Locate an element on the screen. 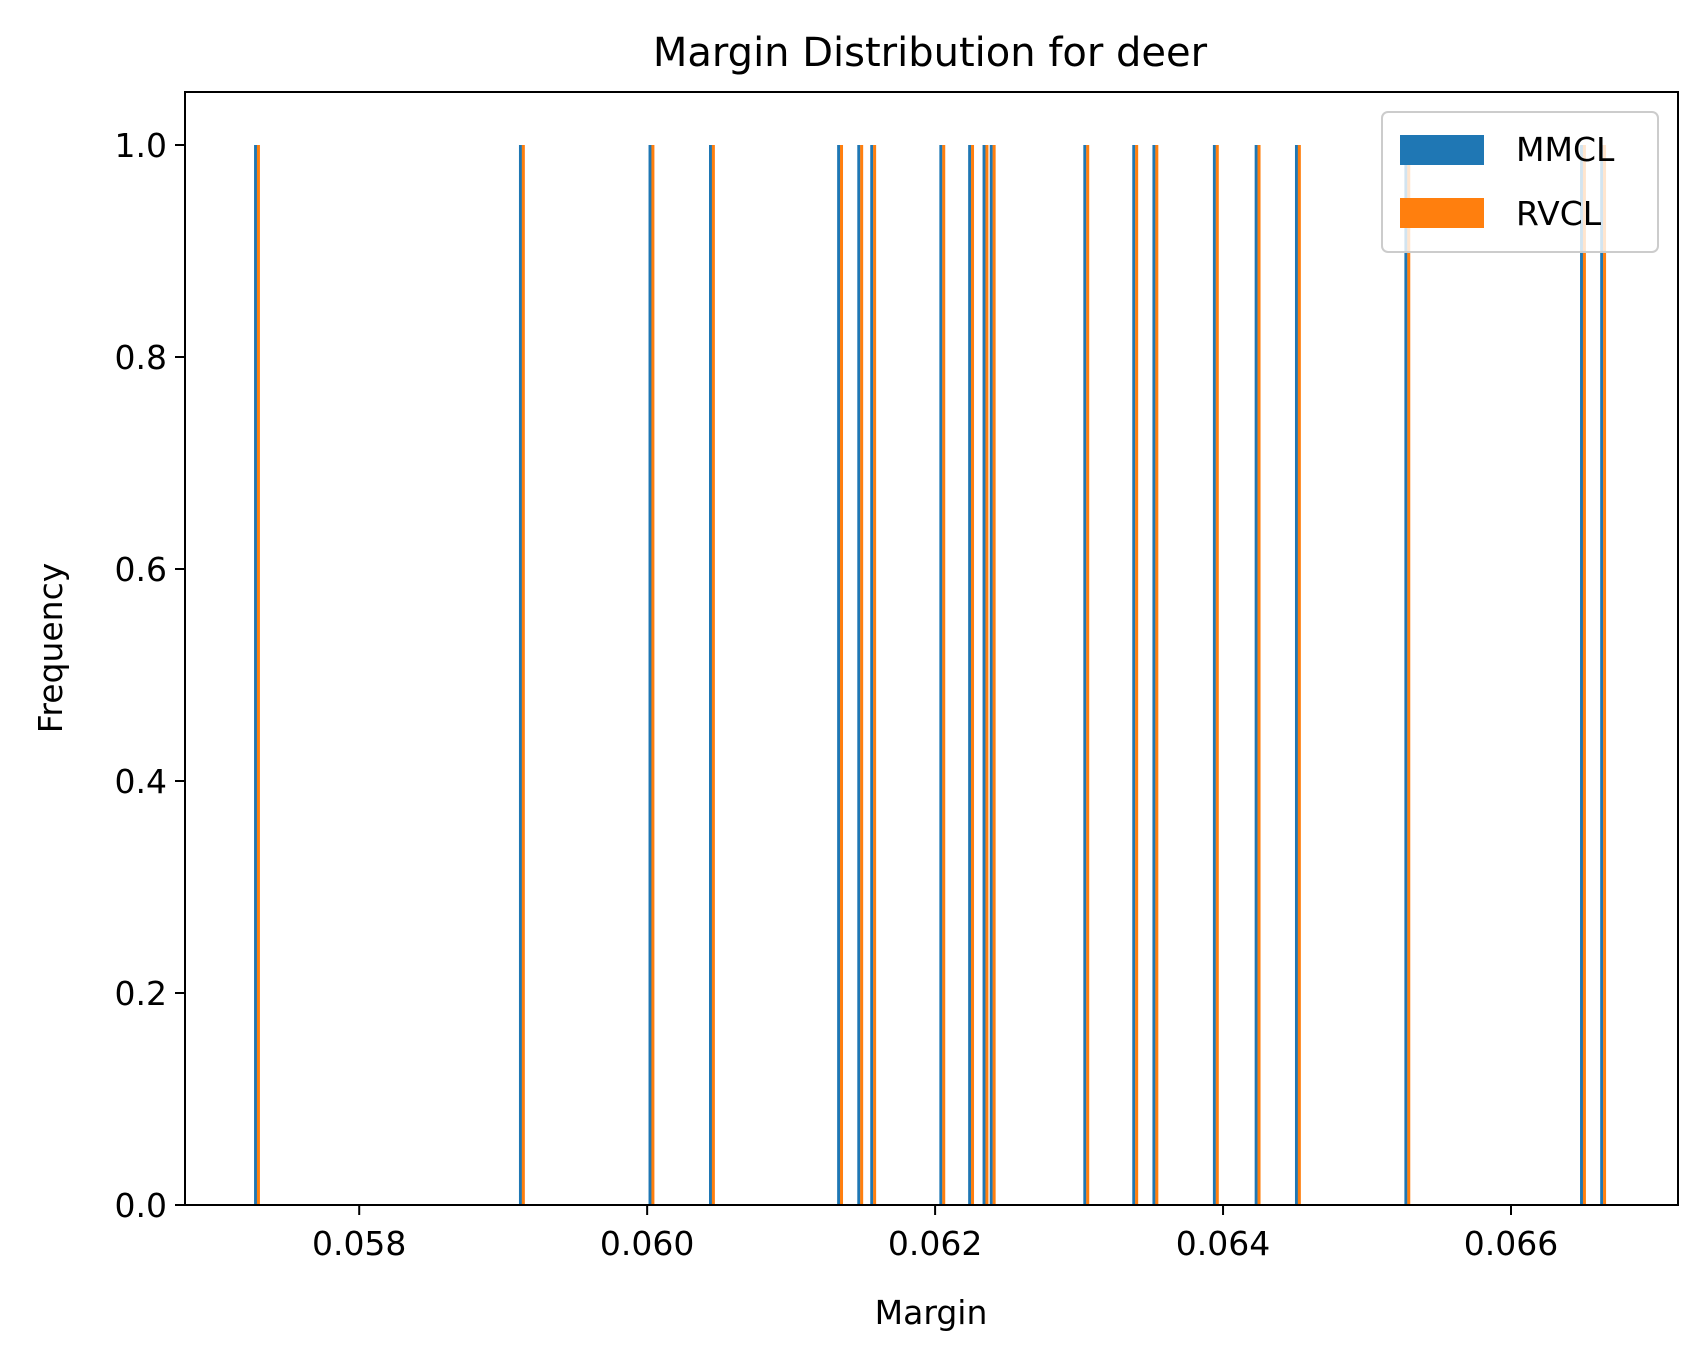 This screenshot has width=1702, height=1361. x-axis-ticks: 0.058 0.060 0.062 0.064 0.066 is located at coordinates (935, 1234).